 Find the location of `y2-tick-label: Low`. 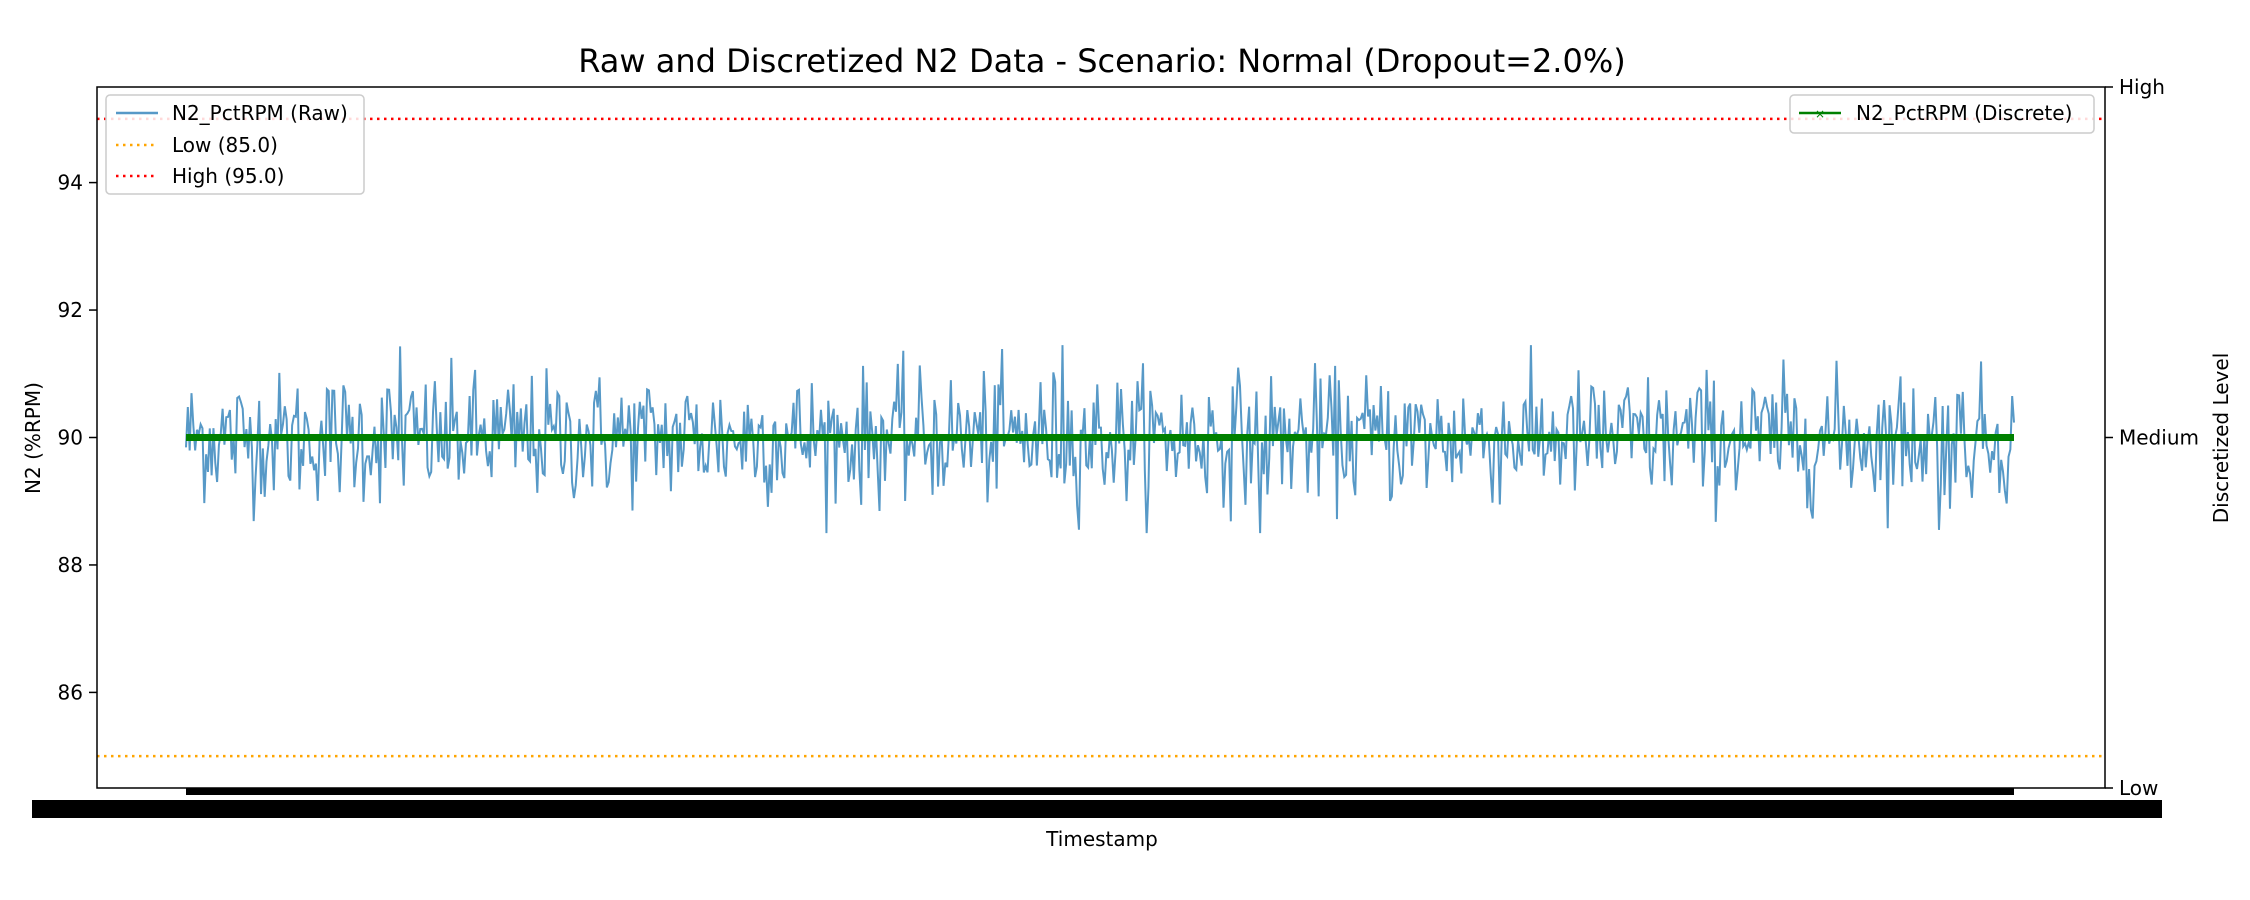

y2-tick-label: Low is located at coordinates (2138, 788).